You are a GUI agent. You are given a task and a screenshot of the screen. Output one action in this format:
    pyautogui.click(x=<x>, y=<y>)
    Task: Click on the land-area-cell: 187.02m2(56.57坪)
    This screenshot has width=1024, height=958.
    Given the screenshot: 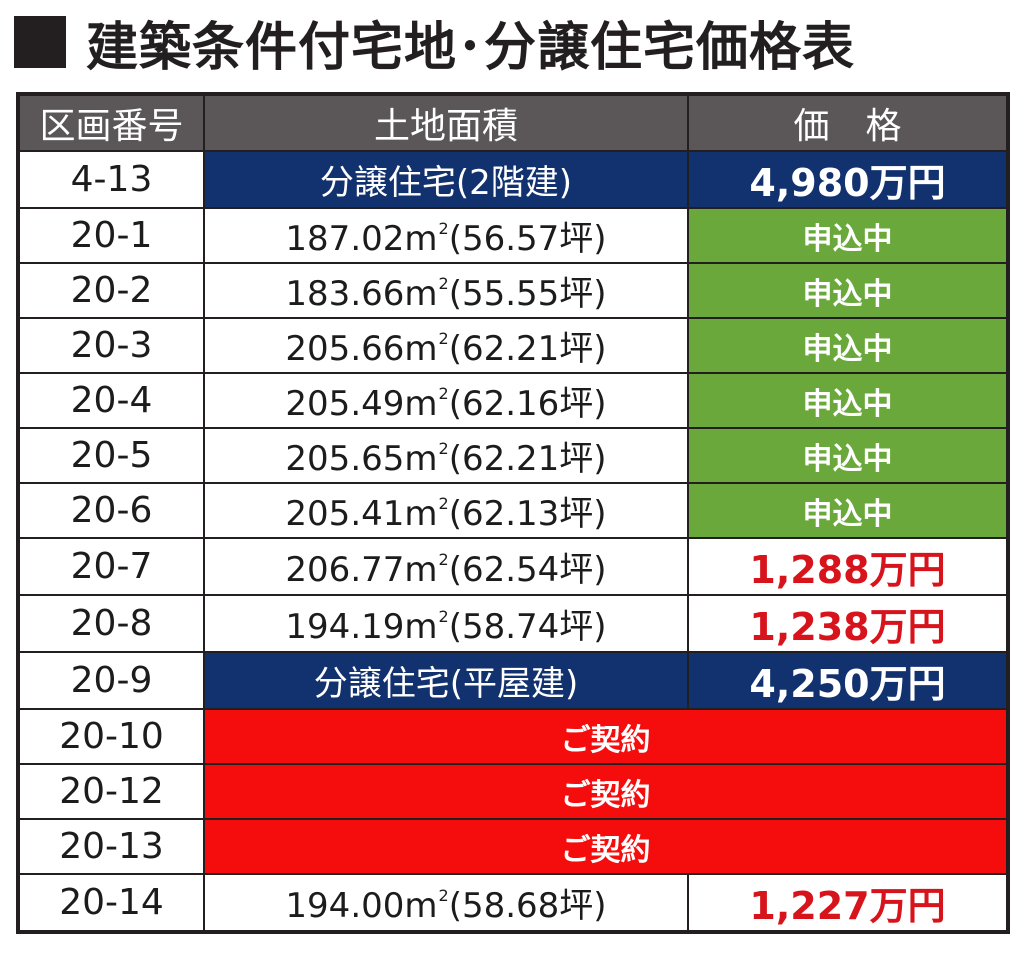 What is the action you would take?
    pyautogui.click(x=446, y=235)
    